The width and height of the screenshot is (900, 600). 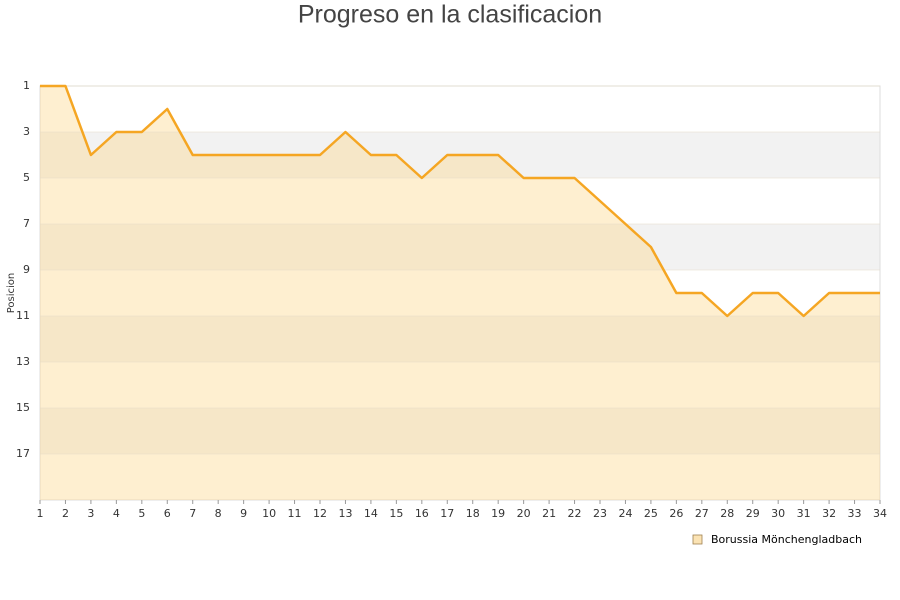 I want to click on x-tick-label: 8, so click(x=218, y=513).